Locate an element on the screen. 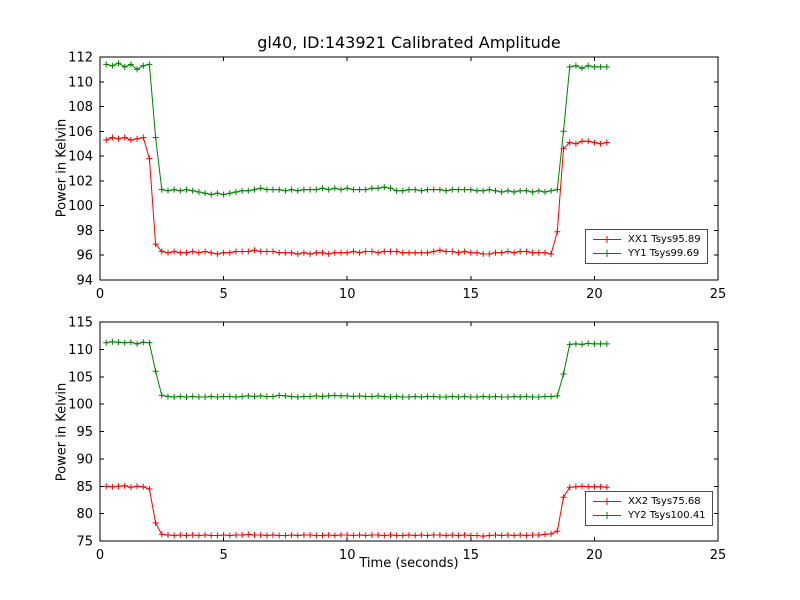  legend-entry: XX2 Tsys75.68 is located at coordinates (649, 501).